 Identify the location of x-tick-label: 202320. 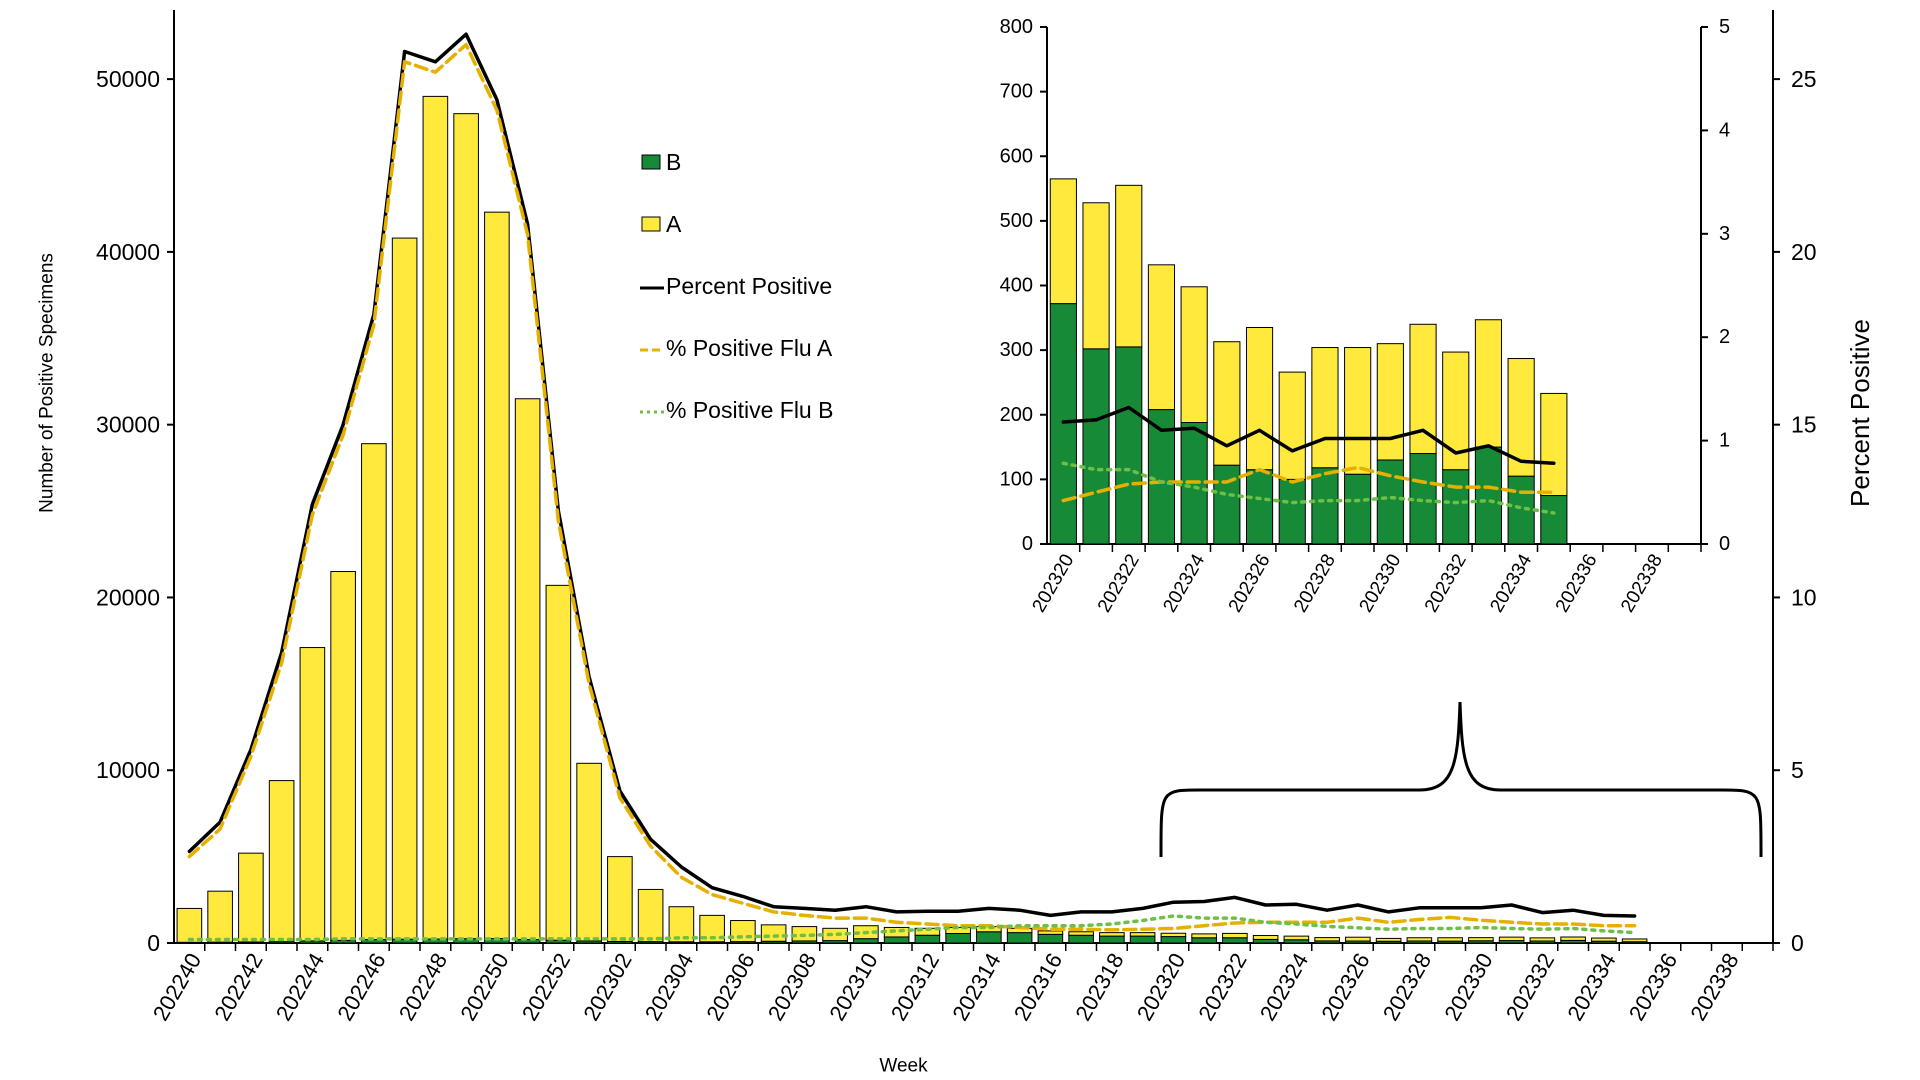
(1054, 583).